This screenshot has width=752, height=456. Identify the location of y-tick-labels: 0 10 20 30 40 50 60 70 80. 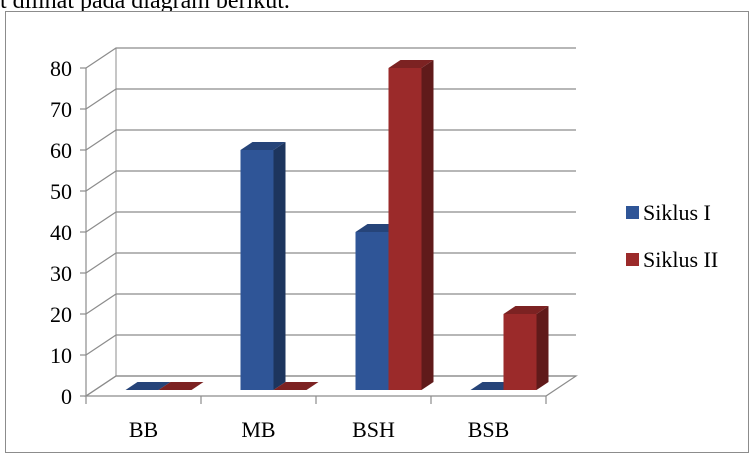
(61, 232).